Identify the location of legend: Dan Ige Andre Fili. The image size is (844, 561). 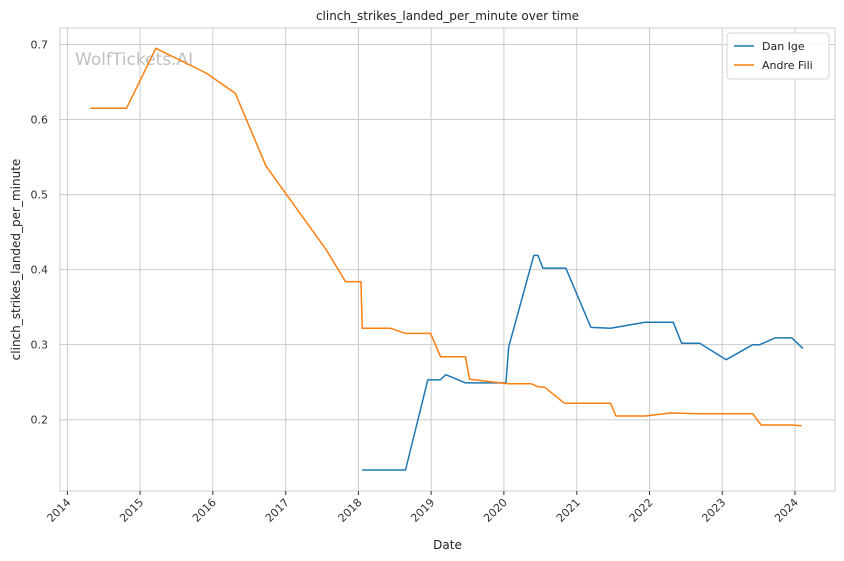
(778, 56).